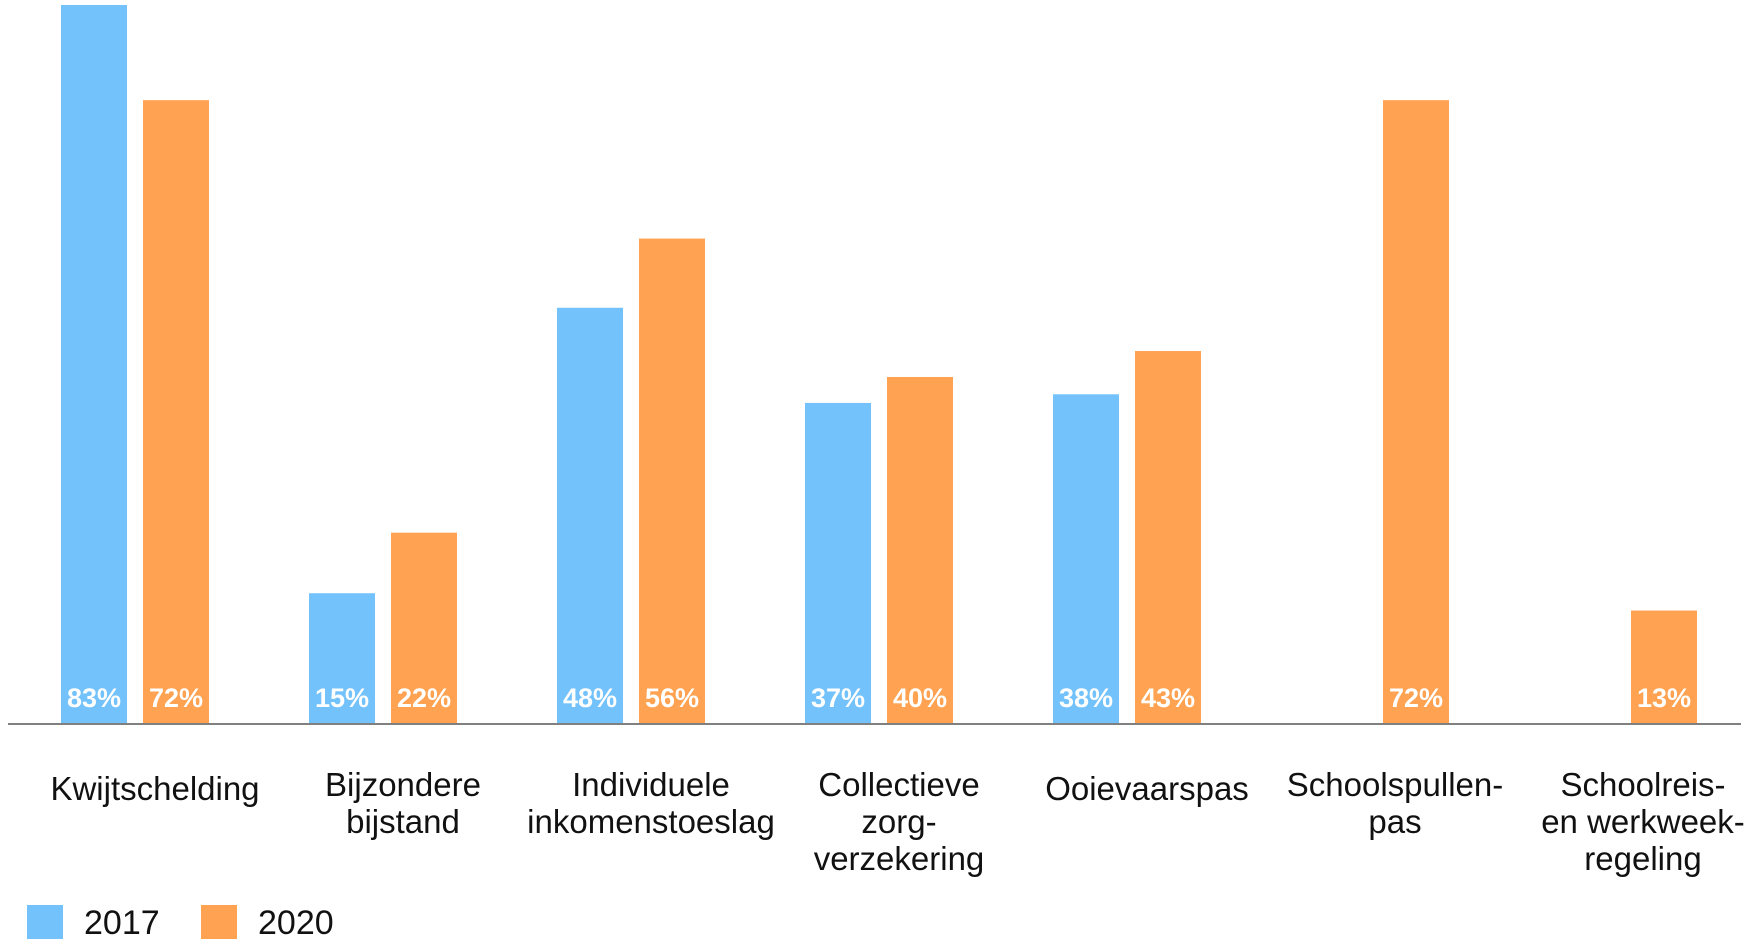  I want to click on bar-value-label: 56%, so click(672, 698).